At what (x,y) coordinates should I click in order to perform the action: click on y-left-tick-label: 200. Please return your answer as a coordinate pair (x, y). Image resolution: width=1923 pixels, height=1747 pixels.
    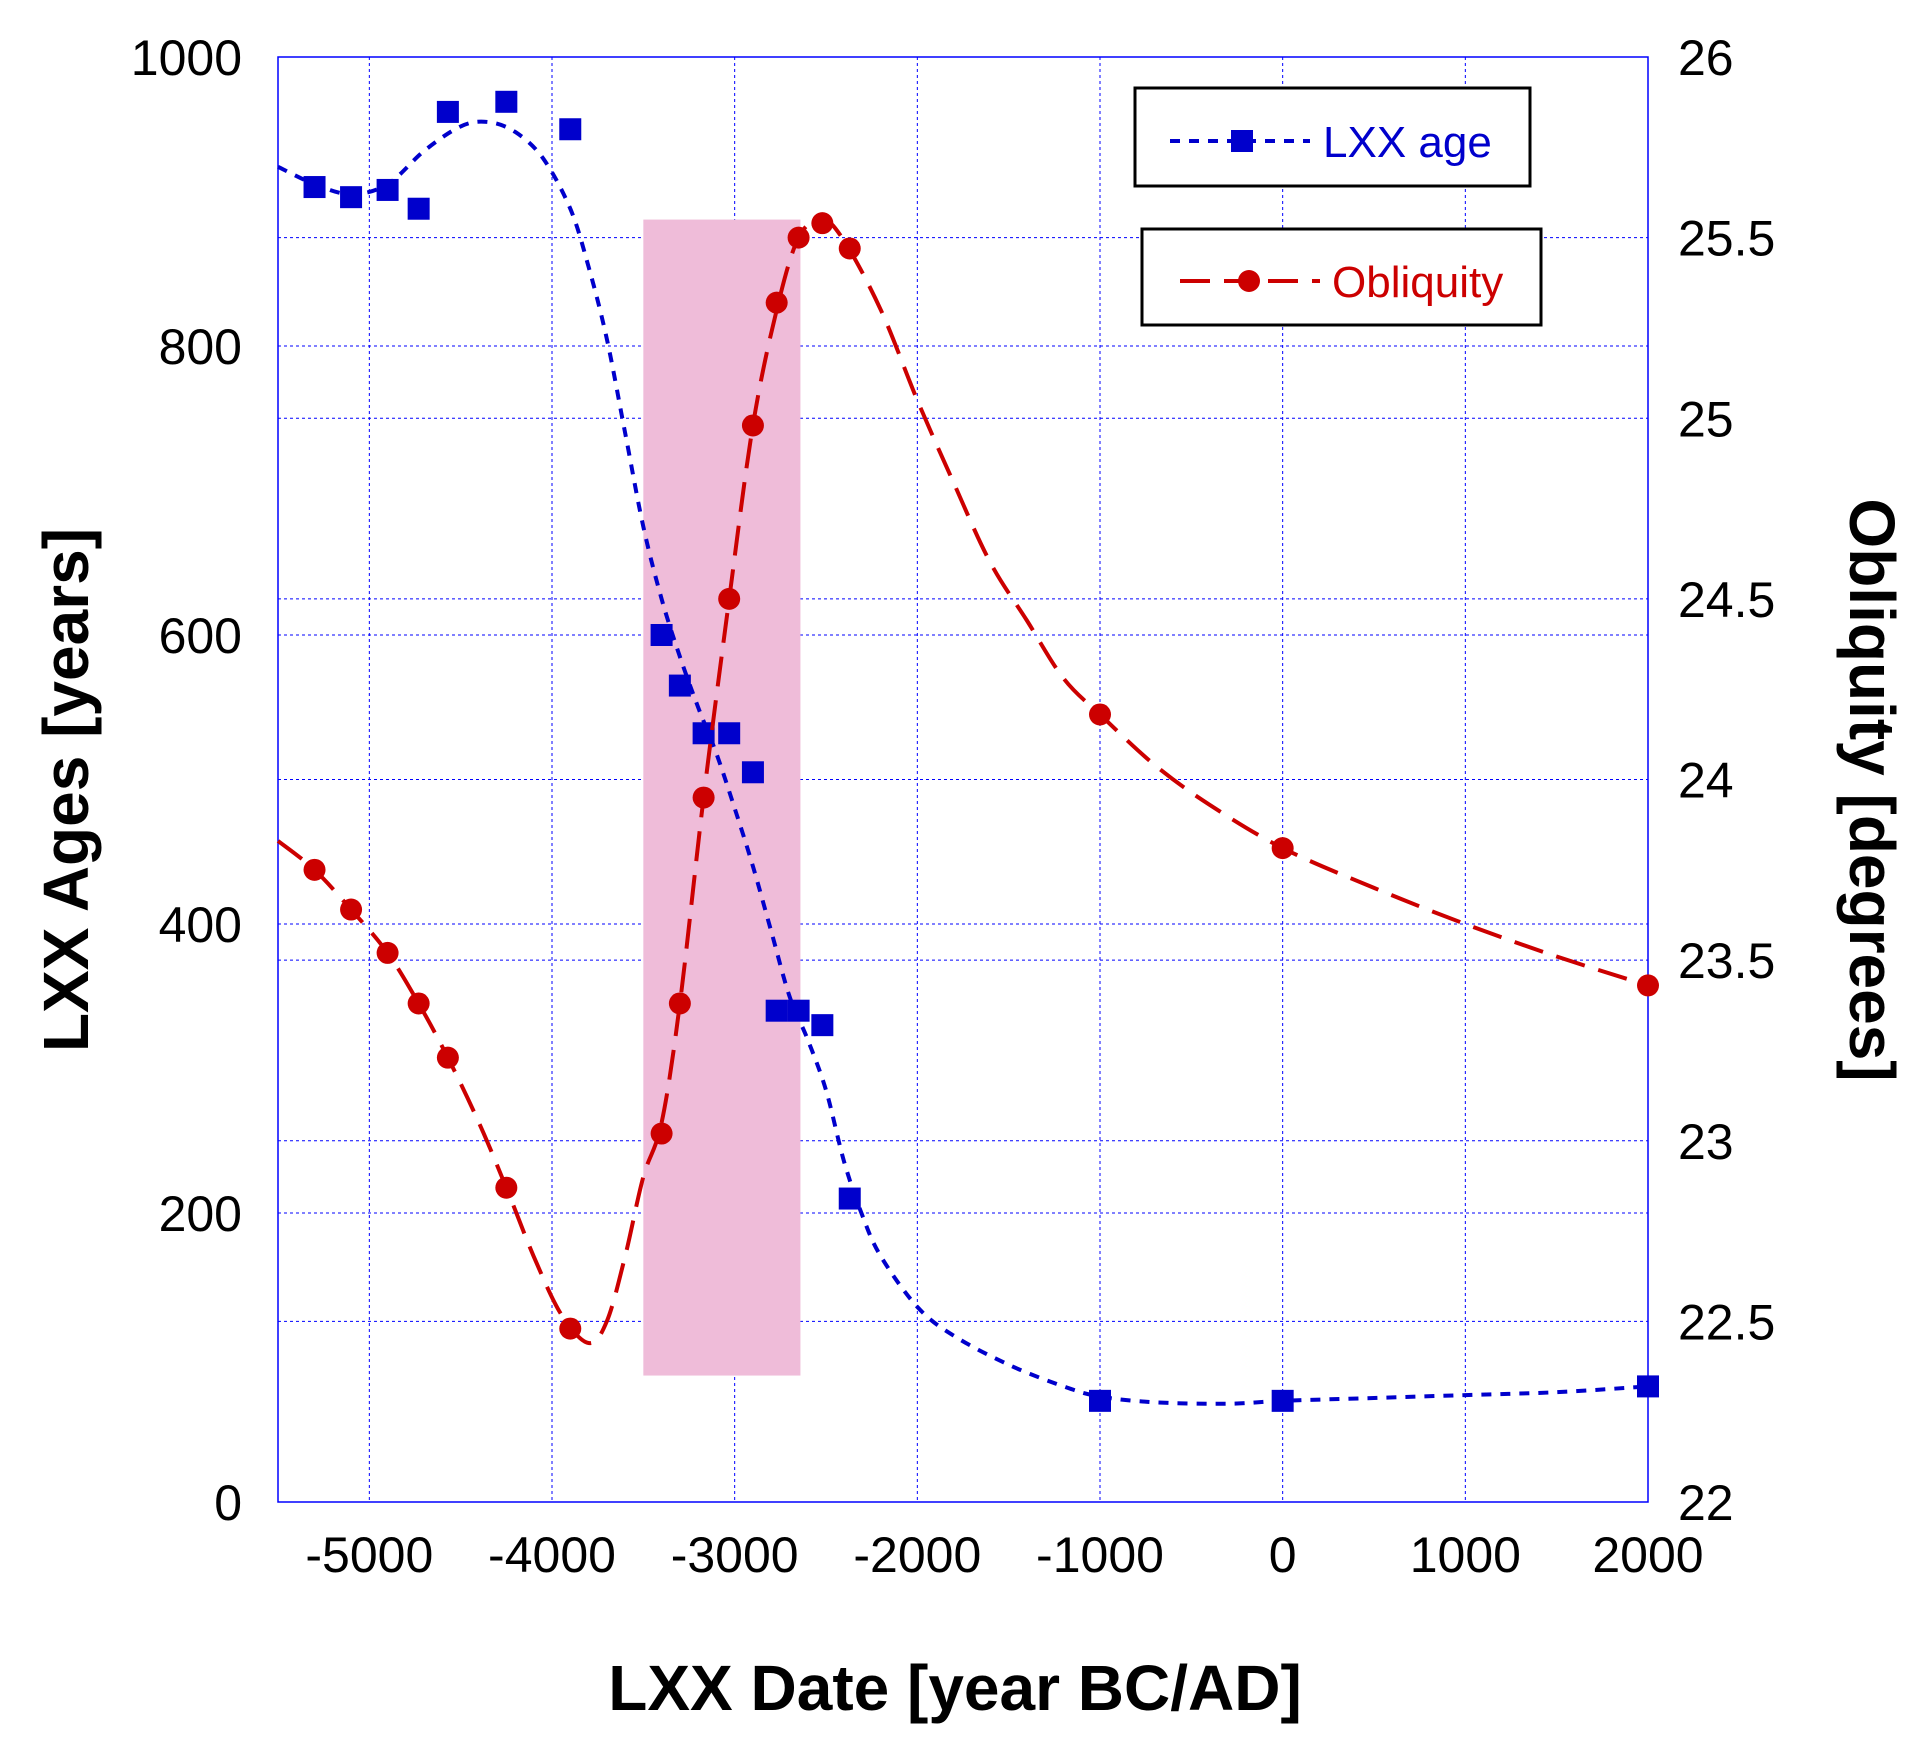
    Looking at the image, I should click on (200, 1214).